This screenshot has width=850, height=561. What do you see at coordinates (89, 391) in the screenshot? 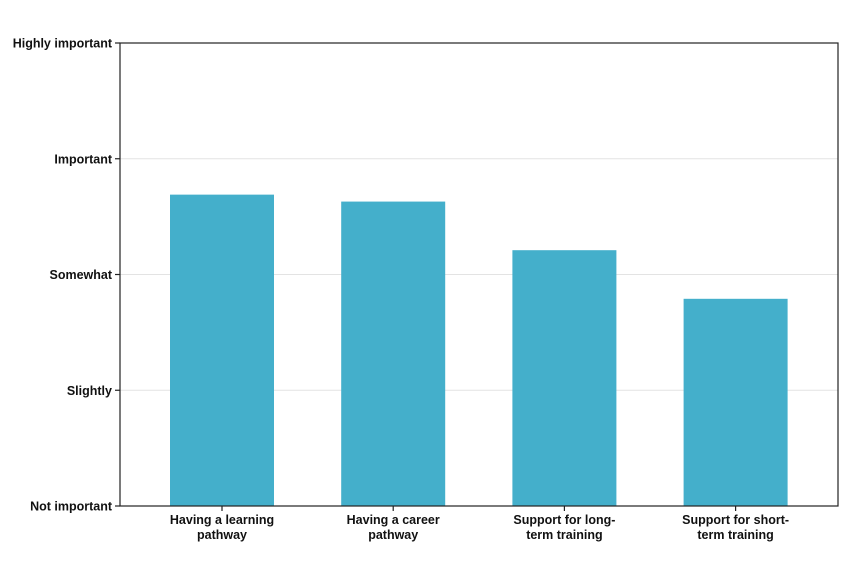
I see `y-tick-label: Slightly` at bounding box center [89, 391].